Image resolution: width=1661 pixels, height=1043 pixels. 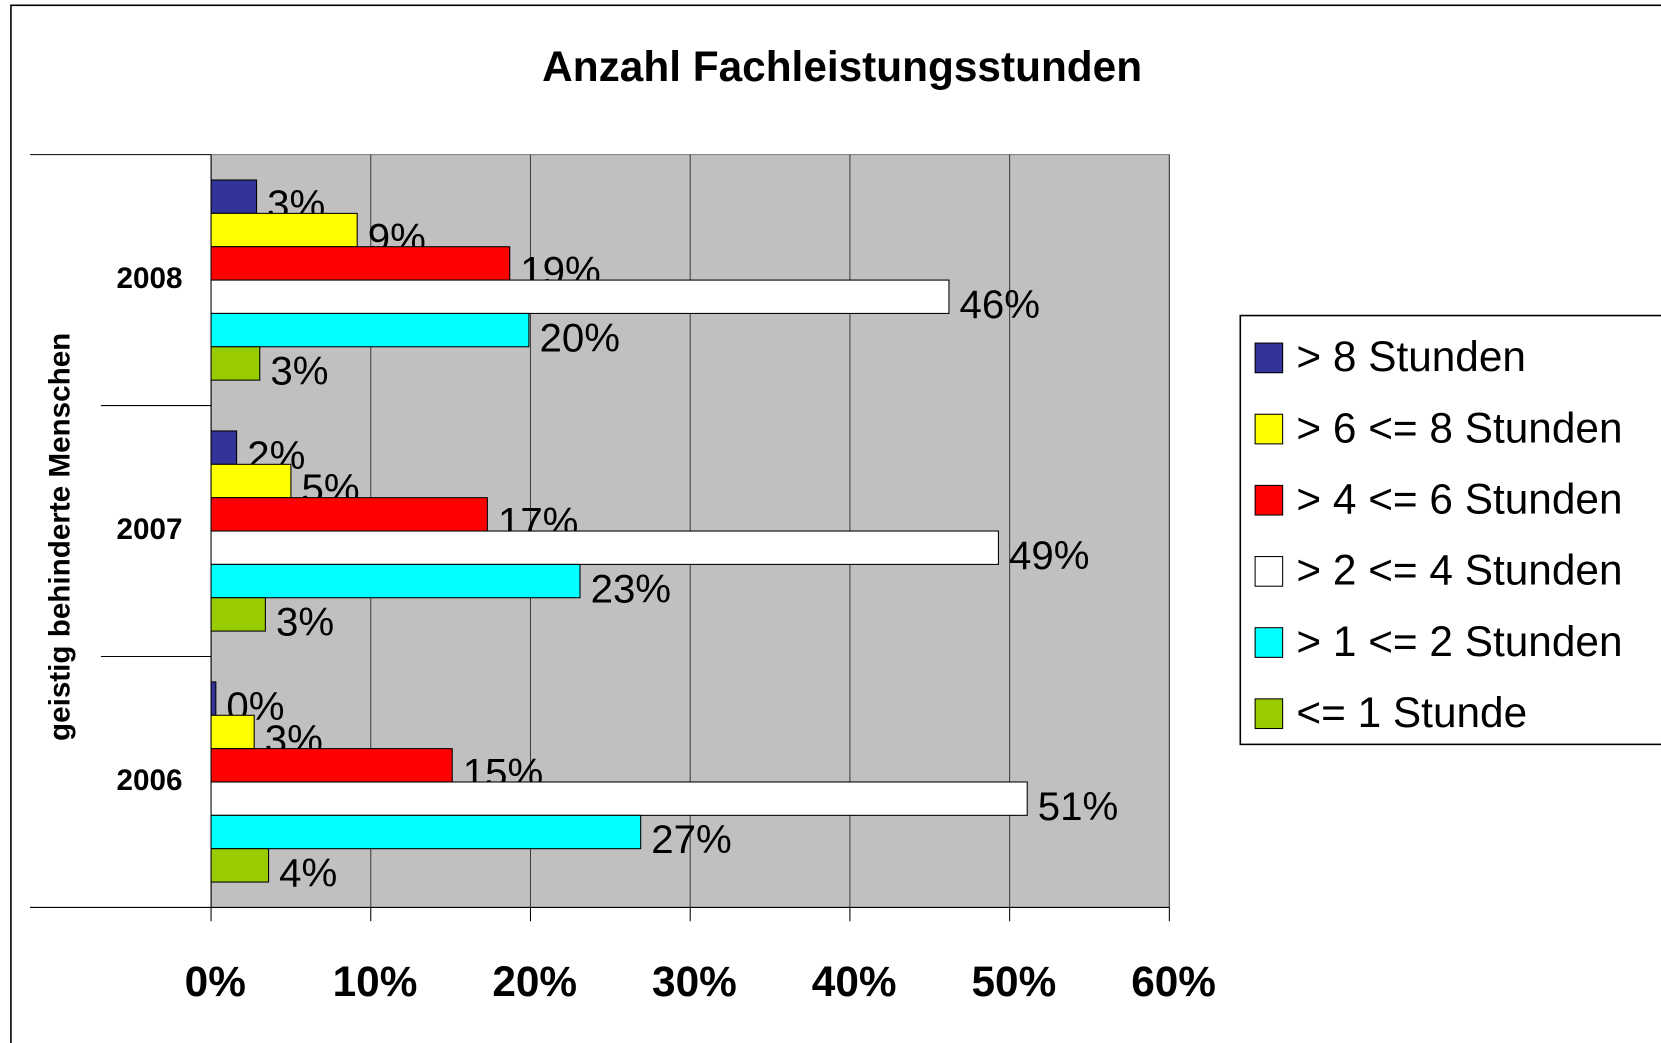 I want to click on data-label: 49%, so click(x=1049, y=555).